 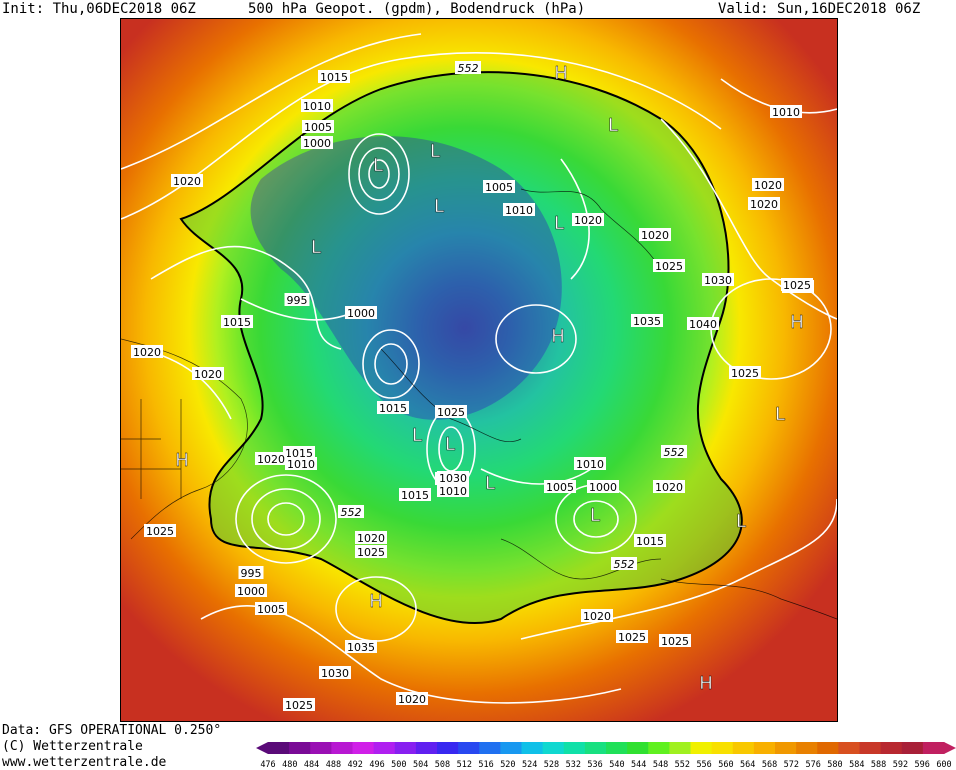 What do you see at coordinates (950, 748) in the screenshot?
I see `colorbar-max-arrow` at bounding box center [950, 748].